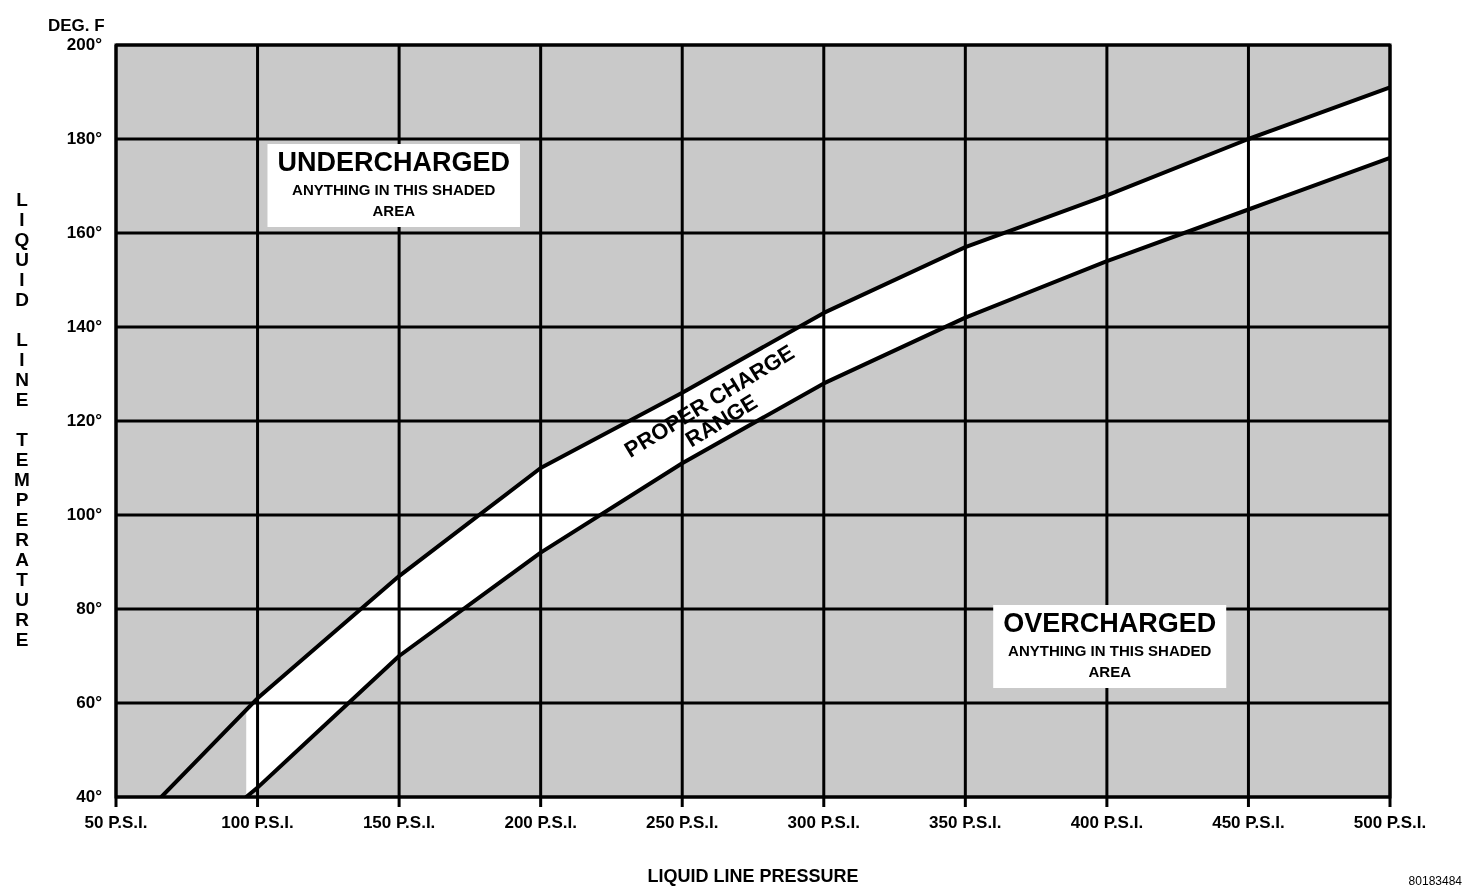 The width and height of the screenshot is (1472, 892). What do you see at coordinates (1390, 822) in the screenshot?
I see `x-tick-label: 500 P.S.I.` at bounding box center [1390, 822].